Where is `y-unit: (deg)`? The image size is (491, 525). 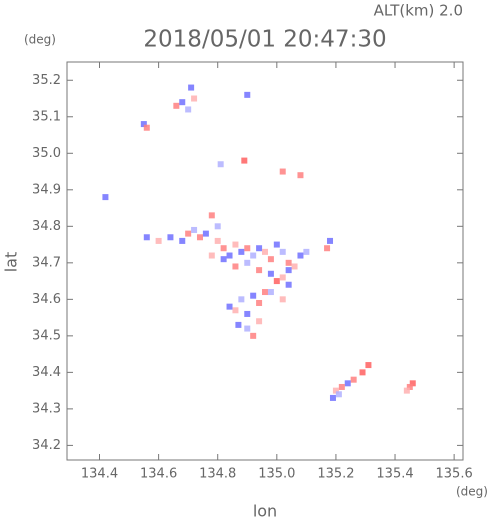
y-unit: (deg) is located at coordinates (40, 40).